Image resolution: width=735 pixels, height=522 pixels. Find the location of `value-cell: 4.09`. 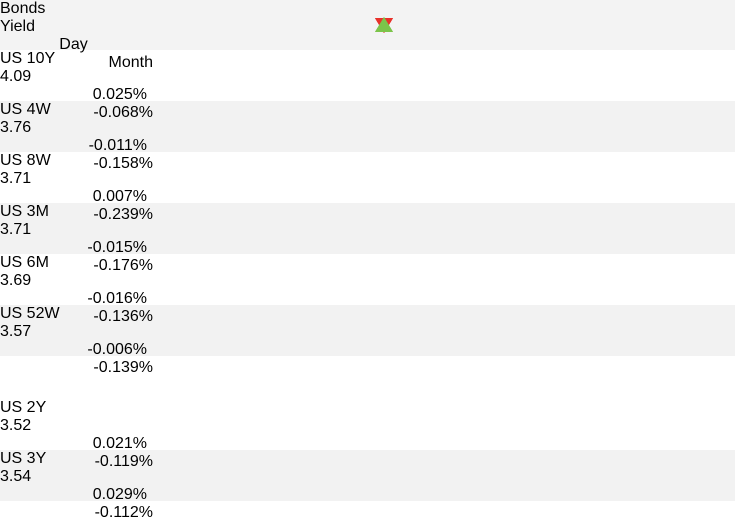

value-cell: 4.09 is located at coordinates (16, 76).